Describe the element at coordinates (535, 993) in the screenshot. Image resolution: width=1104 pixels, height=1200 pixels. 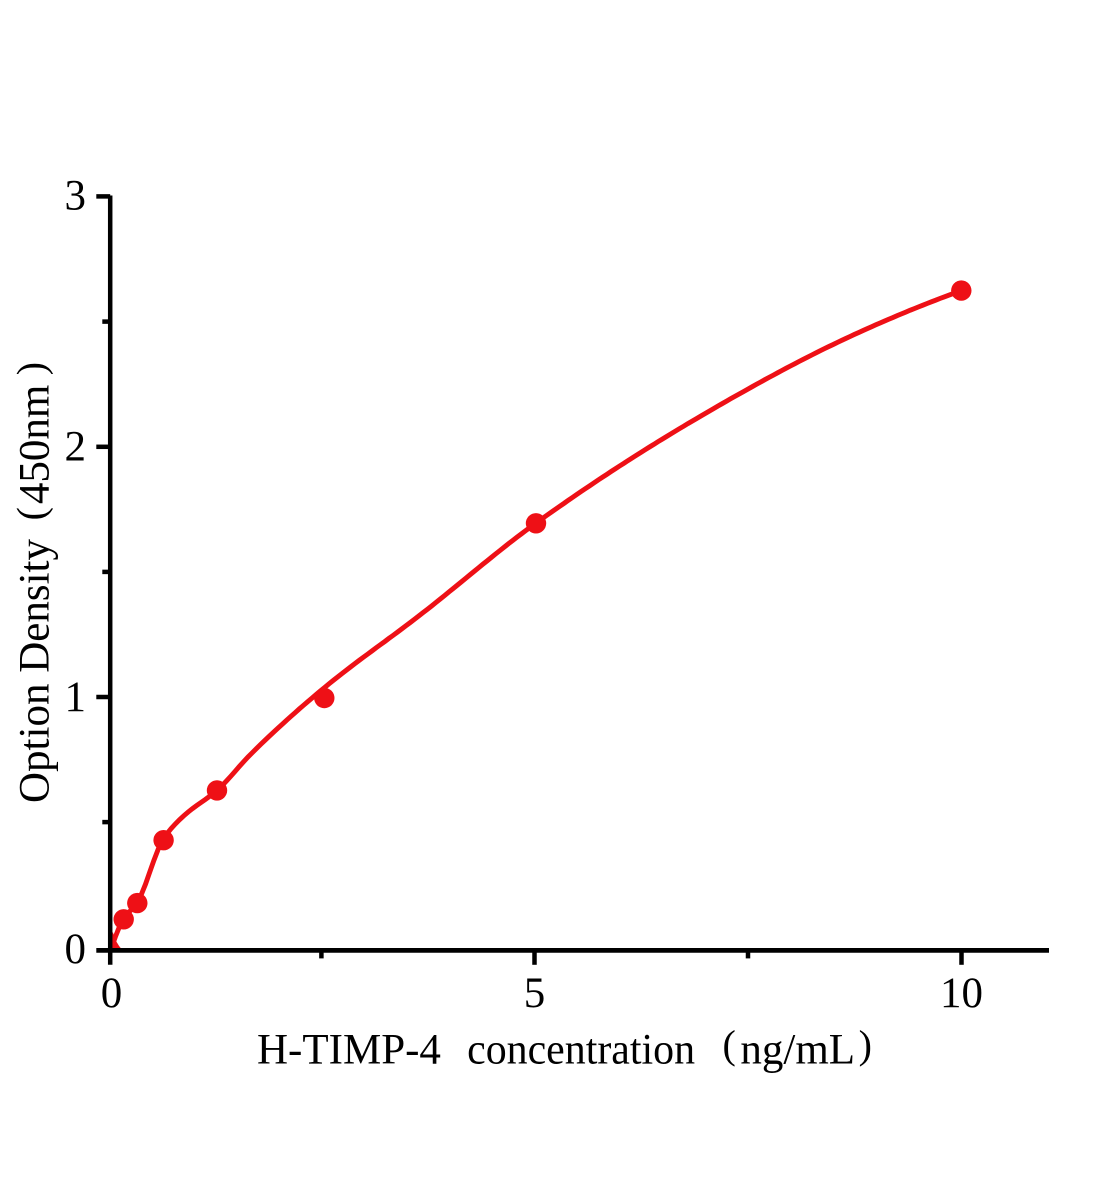
I see `svg-text: 5` at that location.